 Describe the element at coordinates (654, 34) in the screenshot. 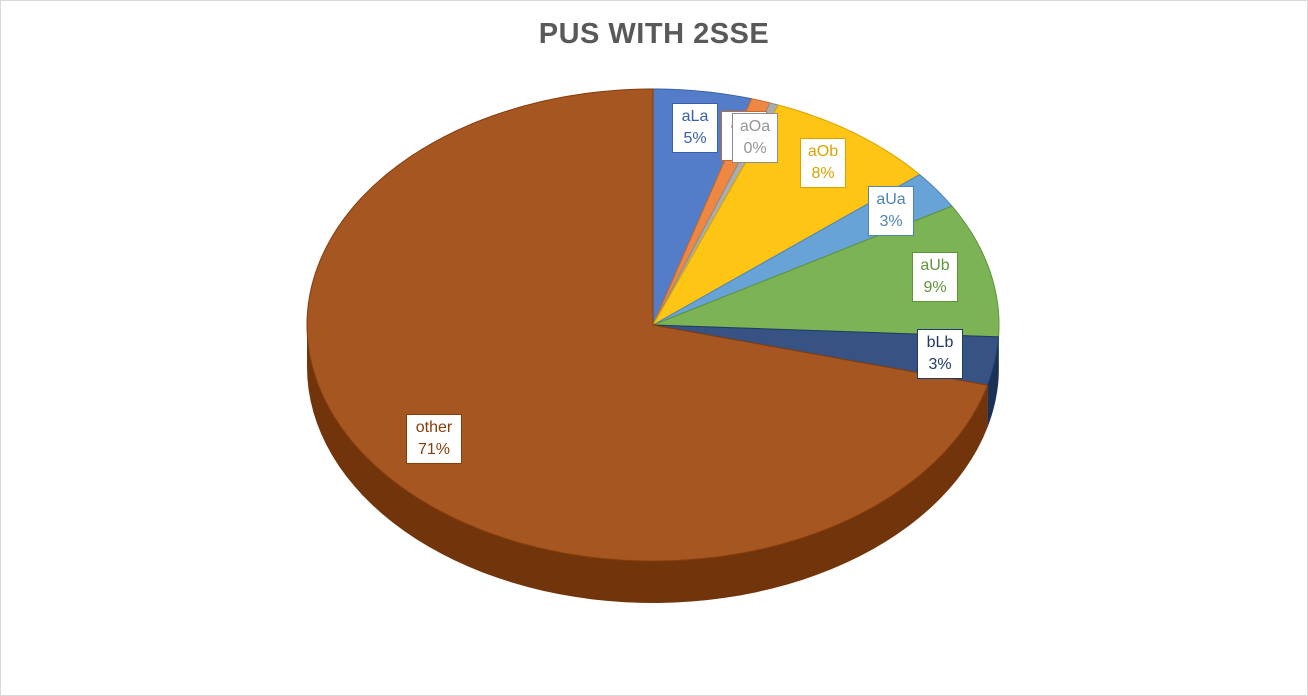

I see `chart-title: PUS WITH 2SSE` at that location.